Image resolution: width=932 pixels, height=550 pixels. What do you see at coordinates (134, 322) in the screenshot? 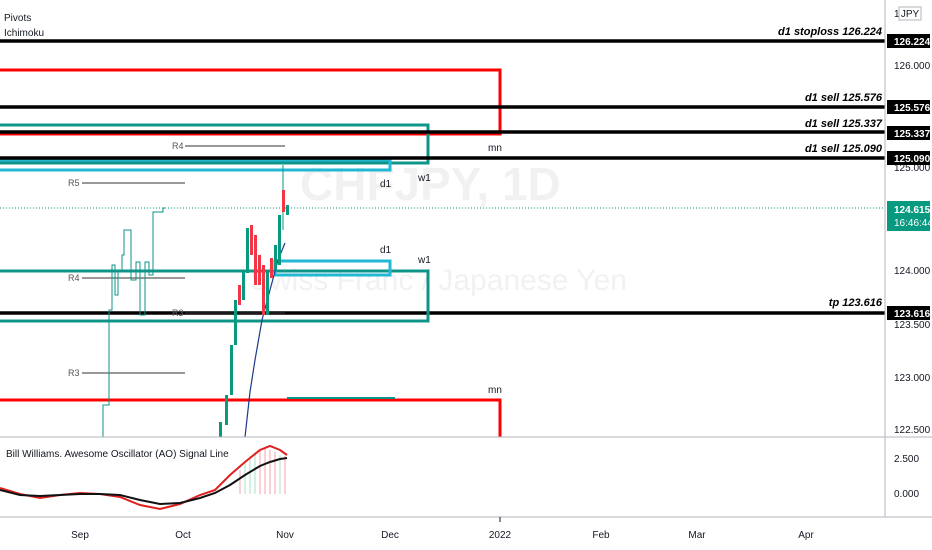
I see `ichimoku-line` at bounding box center [134, 322].